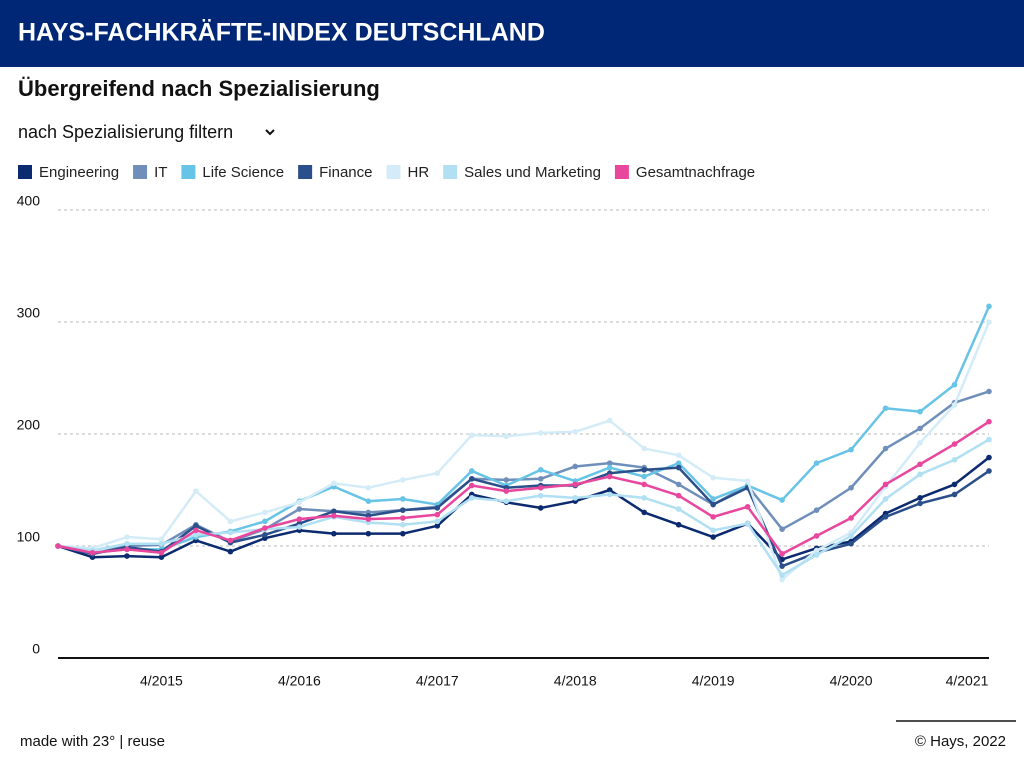 This screenshot has height=773, width=1024. What do you see at coordinates (345, 172) in the screenshot?
I see `legend-label: Finance` at bounding box center [345, 172].